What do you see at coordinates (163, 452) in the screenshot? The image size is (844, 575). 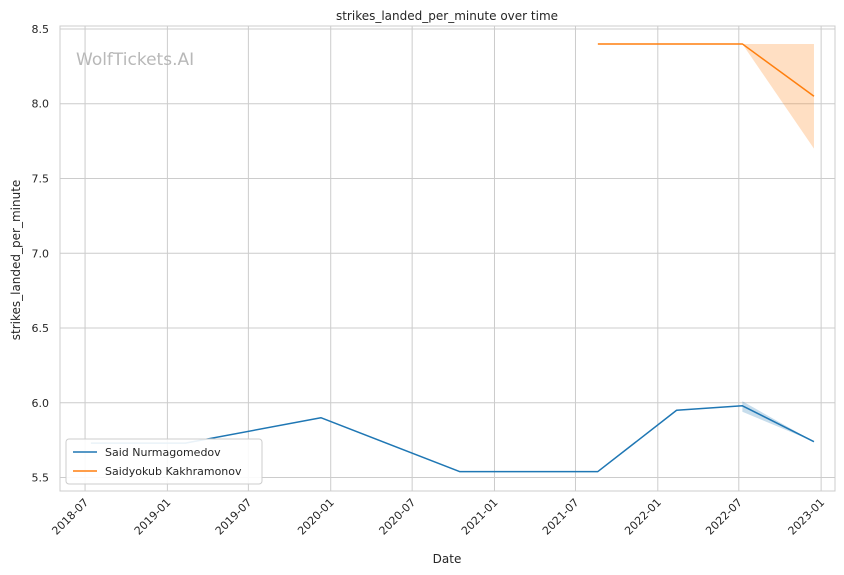 I see `legend-label-said-nurmagomedov: Said Nurmagomedov` at bounding box center [163, 452].